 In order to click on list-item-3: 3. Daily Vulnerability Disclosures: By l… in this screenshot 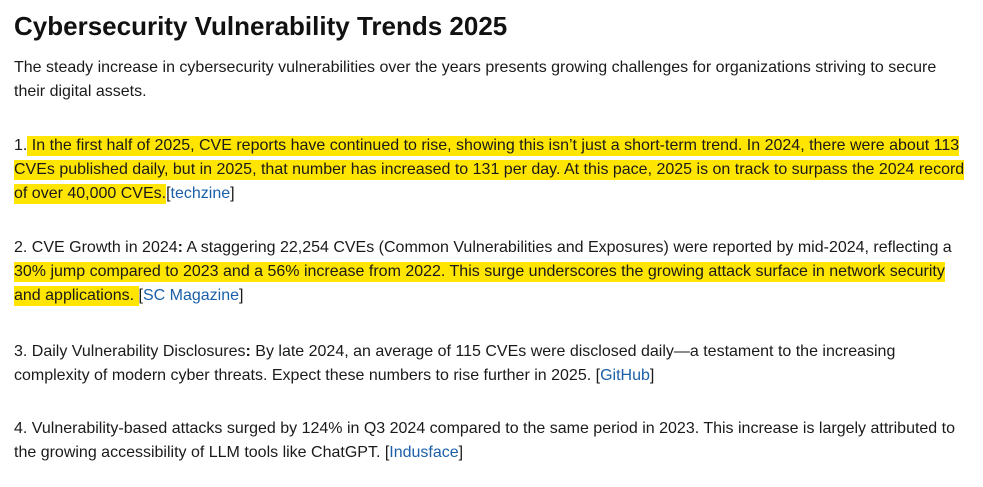, I will do `click(455, 363)`.